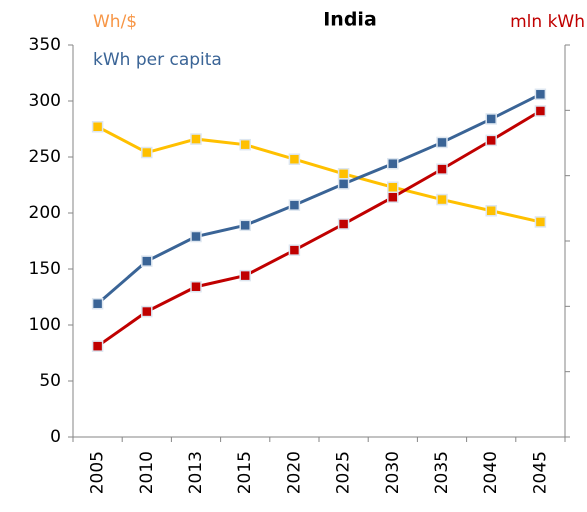 This screenshot has width=587, height=512. I want to click on y-tick-label: 0, so click(55, 437).